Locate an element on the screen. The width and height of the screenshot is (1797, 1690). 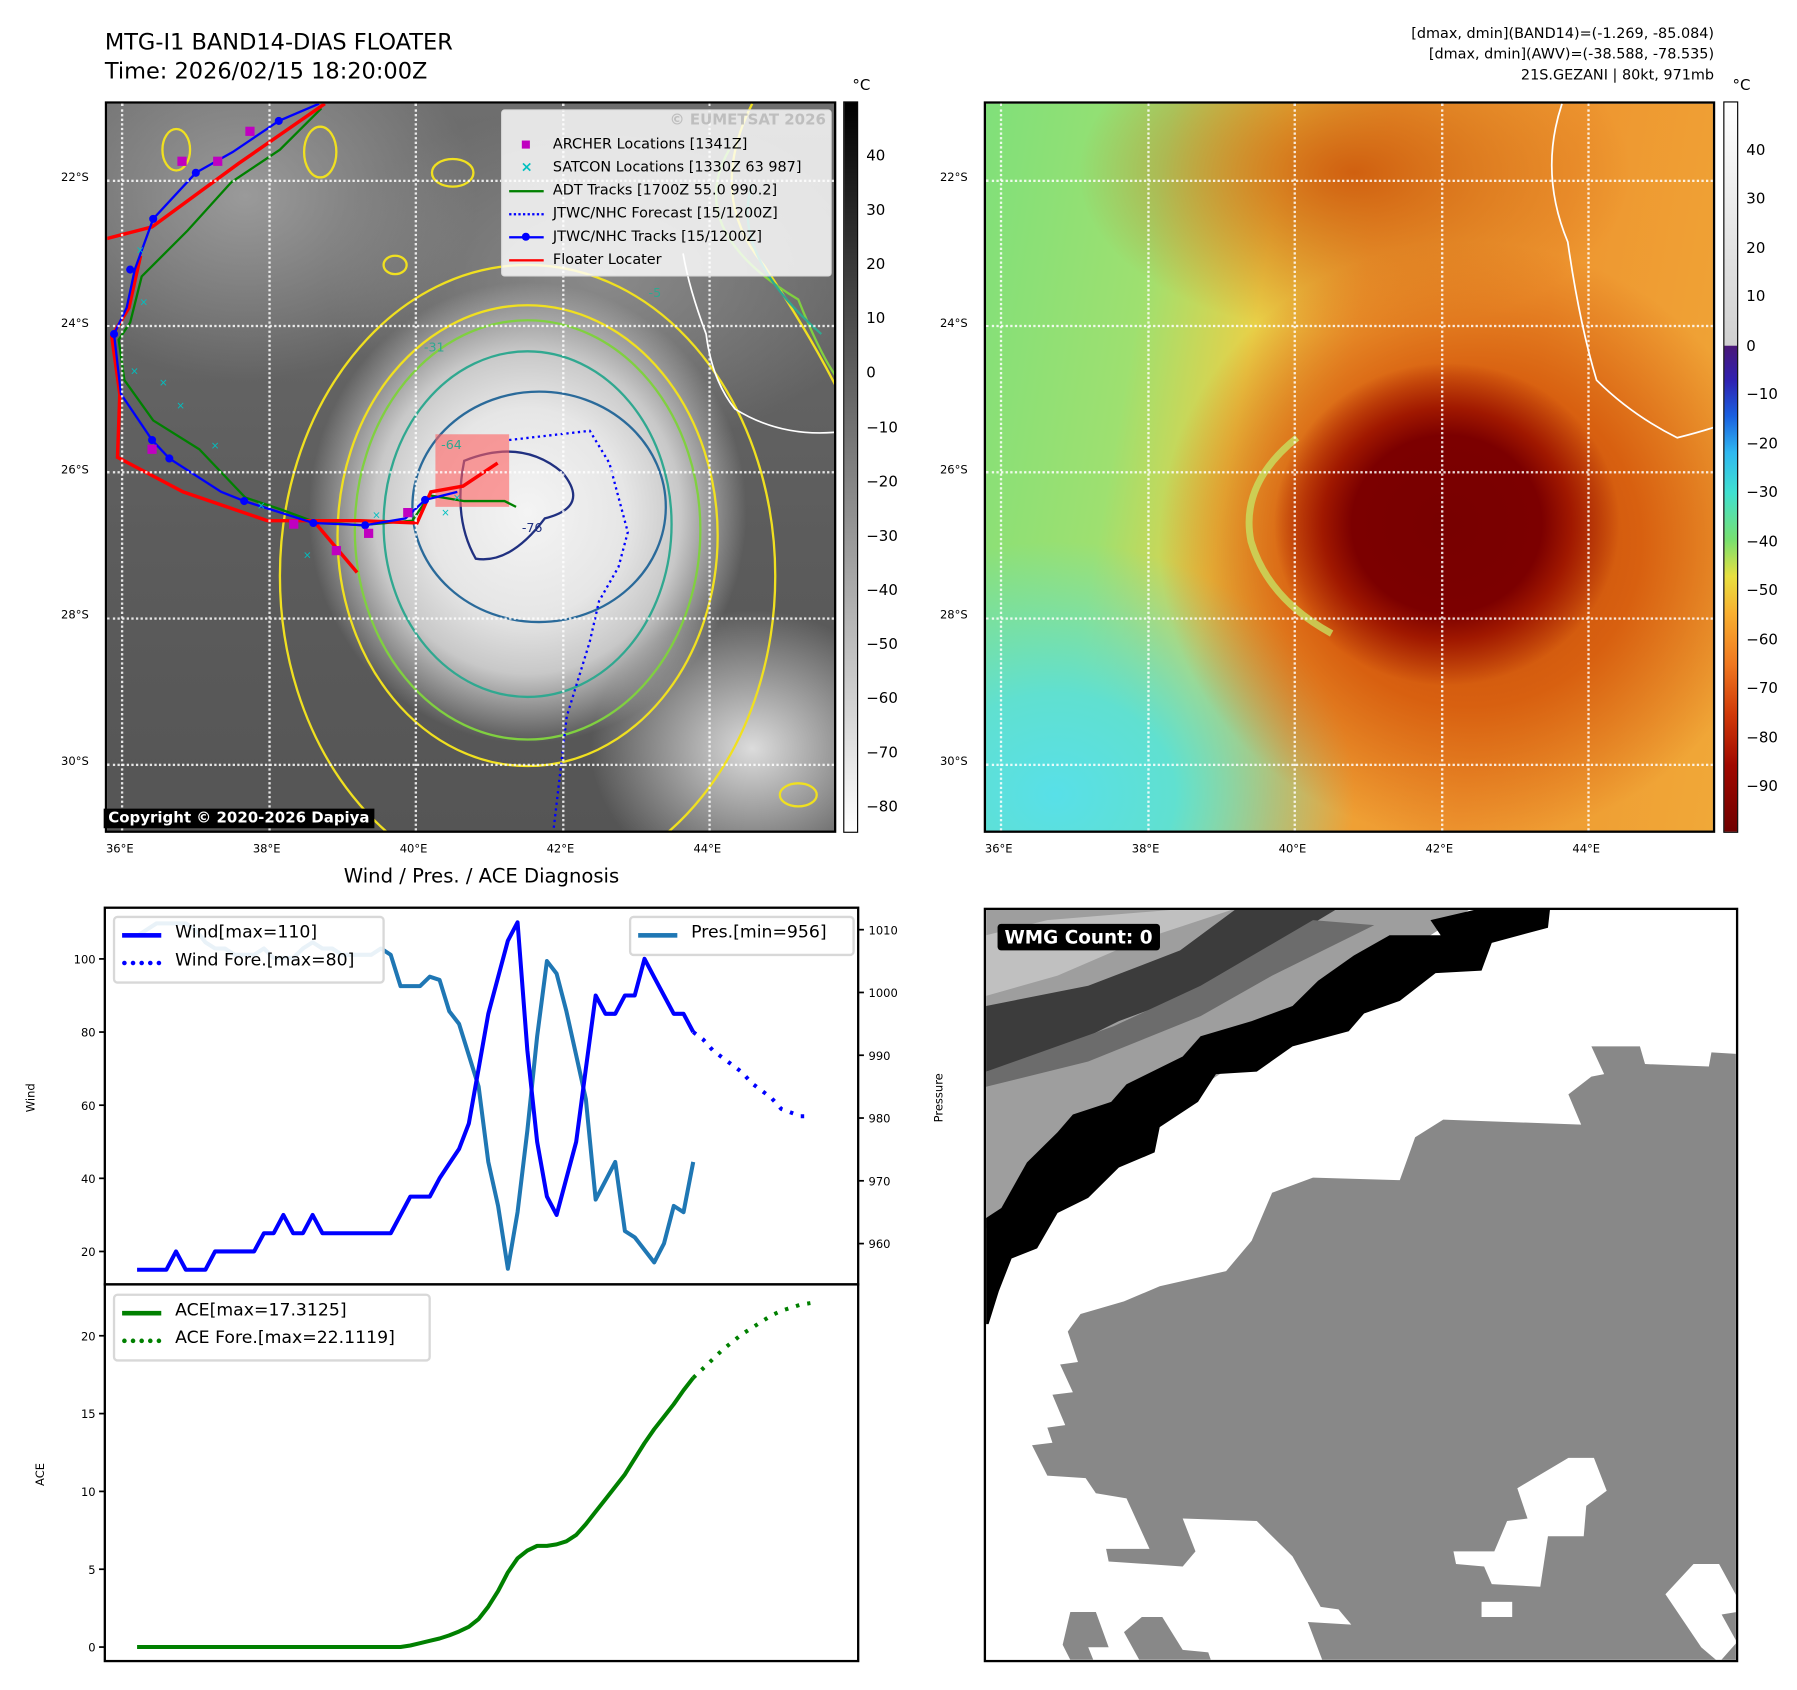
wind-tick-label: 40 is located at coordinates (88, 1179).